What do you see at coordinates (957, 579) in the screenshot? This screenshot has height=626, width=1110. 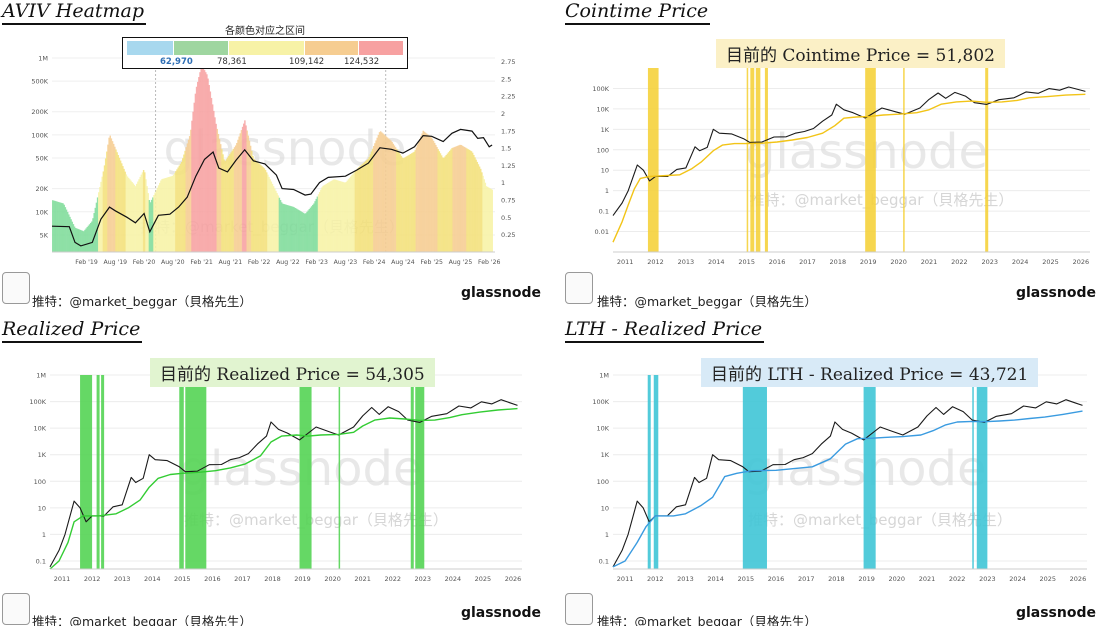 I see `x-tick-label: 2022` at bounding box center [957, 579].